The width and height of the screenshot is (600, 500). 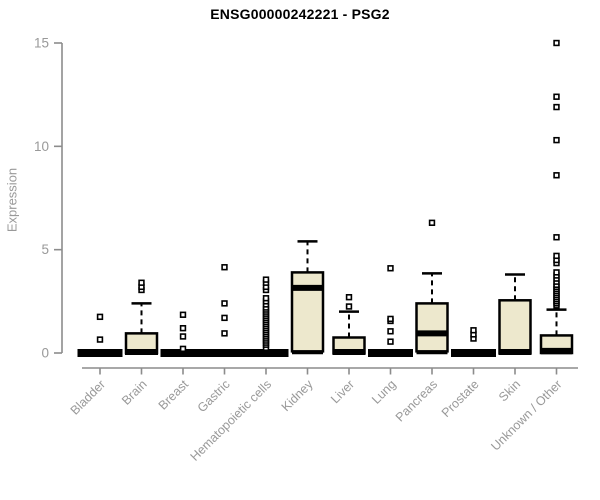 I want to click on y-axis-label: Expression, so click(x=12, y=200).